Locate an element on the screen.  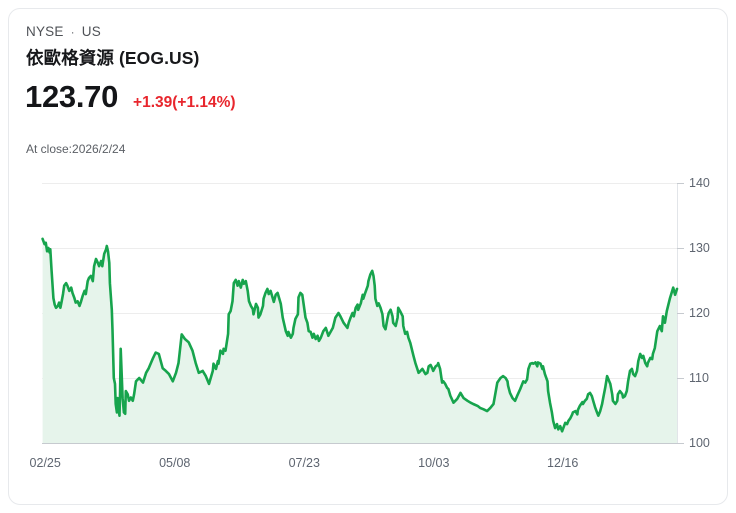
price-change: +1.39(+1.14%) is located at coordinates (184, 102).